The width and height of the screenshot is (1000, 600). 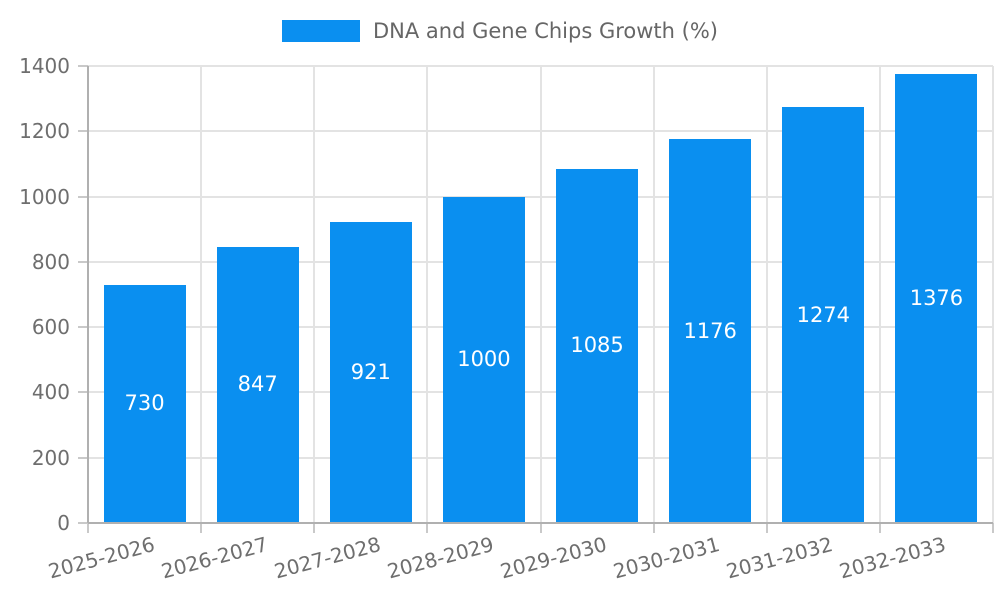 I want to click on x-tick-label: 2031-2032, so click(x=780, y=558).